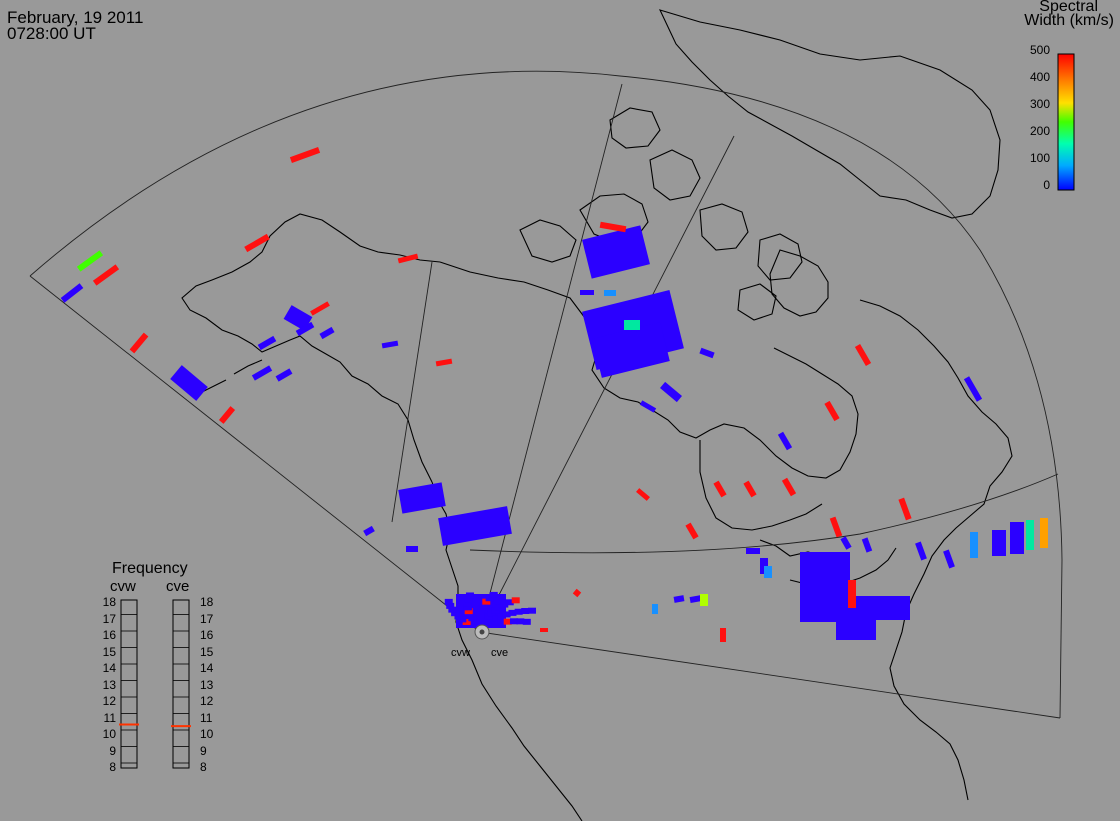 The width and height of the screenshot is (1120, 821). Describe the element at coordinates (178, 586) in the screenshot. I see `frequency-label-cve: cve` at that location.